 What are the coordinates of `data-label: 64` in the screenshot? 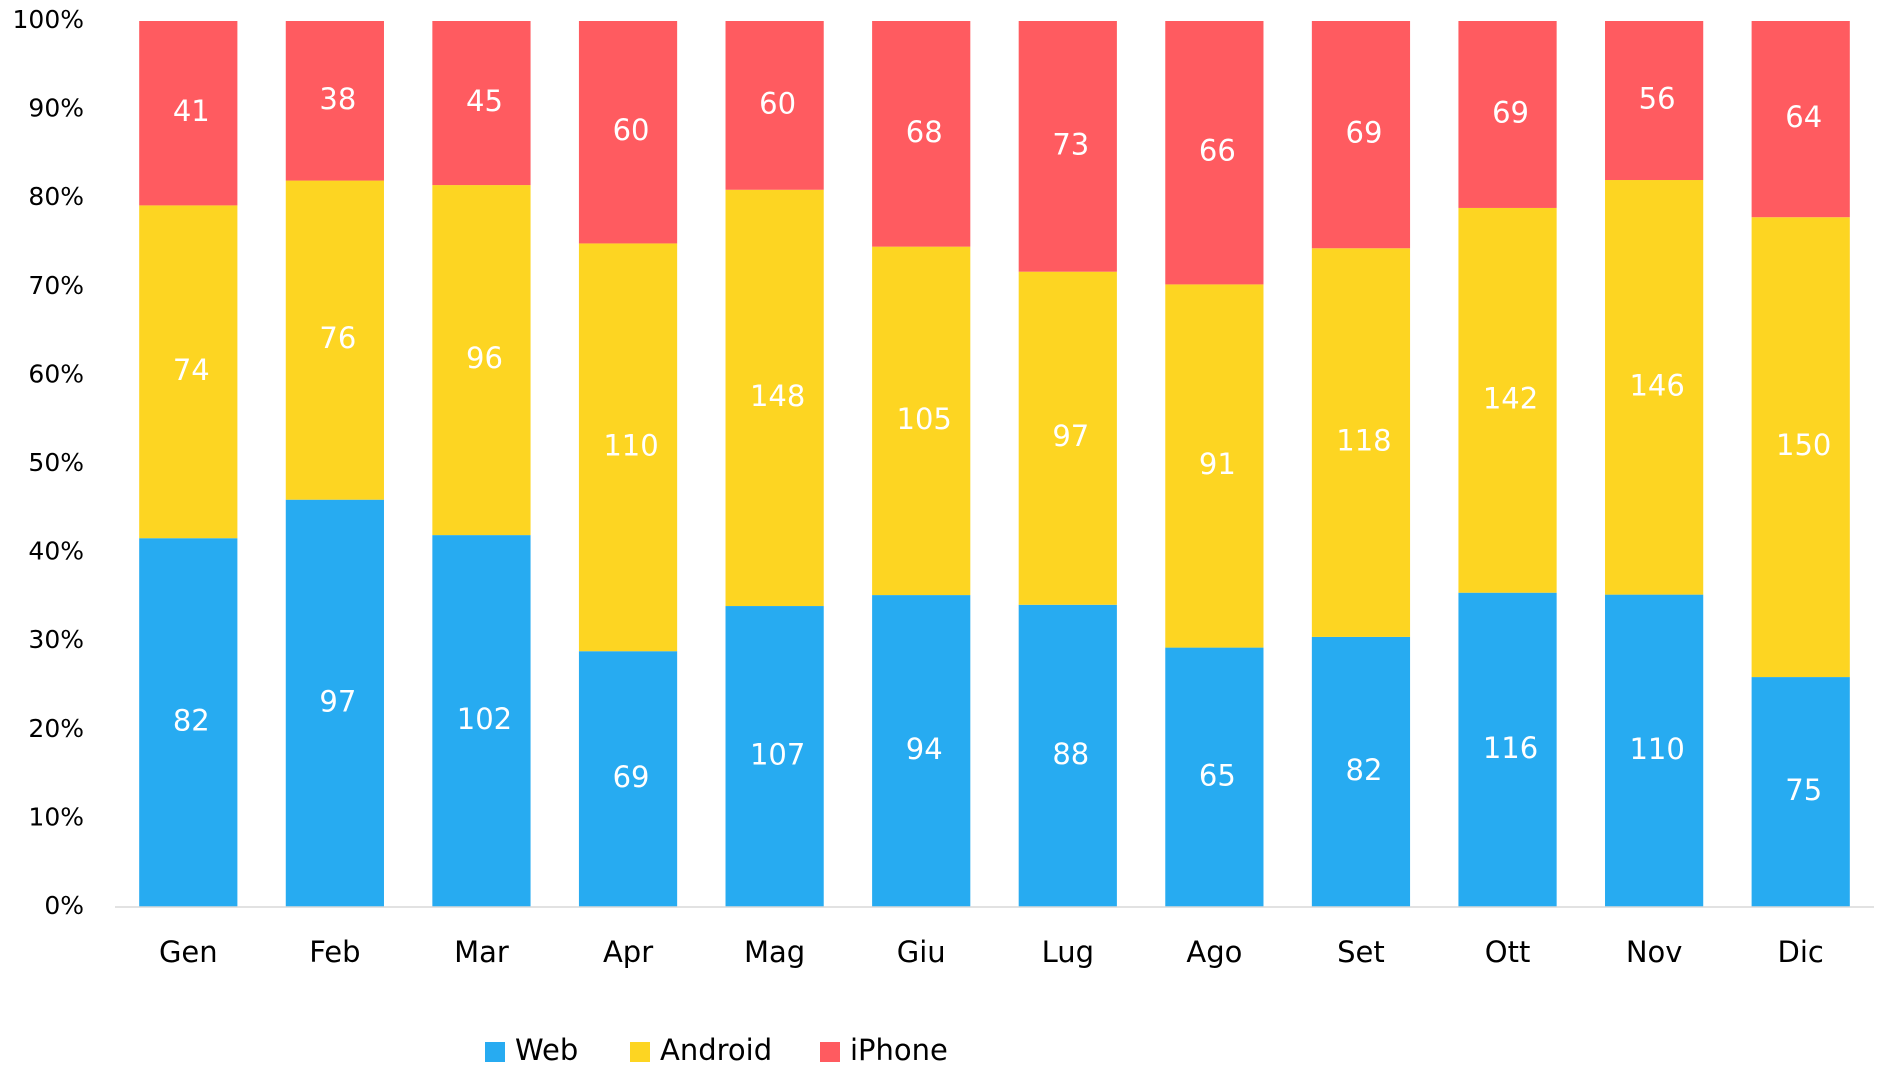 It's located at (1803, 117).